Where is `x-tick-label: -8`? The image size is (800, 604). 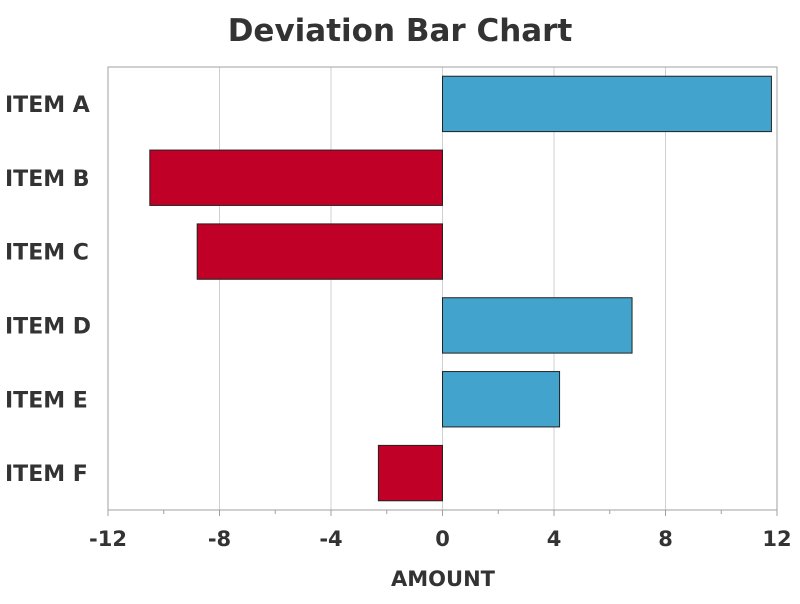
x-tick-label: -8 is located at coordinates (219, 539).